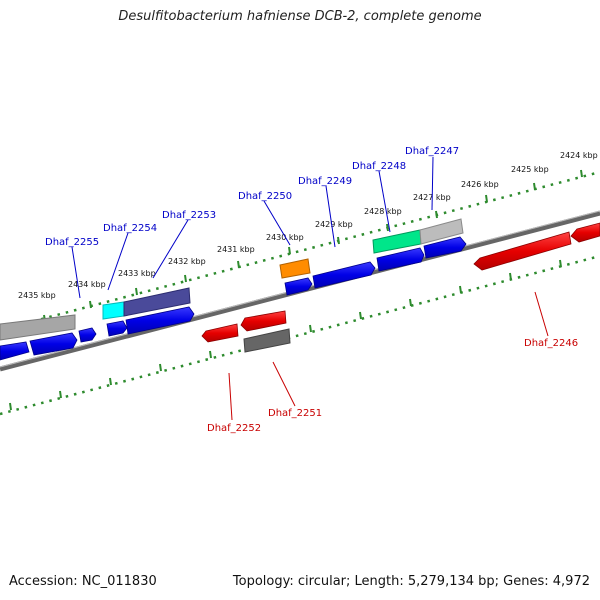 This screenshot has width=600, height=600. I want to click on scale-label-2425: 2425 kbp, so click(530, 169).